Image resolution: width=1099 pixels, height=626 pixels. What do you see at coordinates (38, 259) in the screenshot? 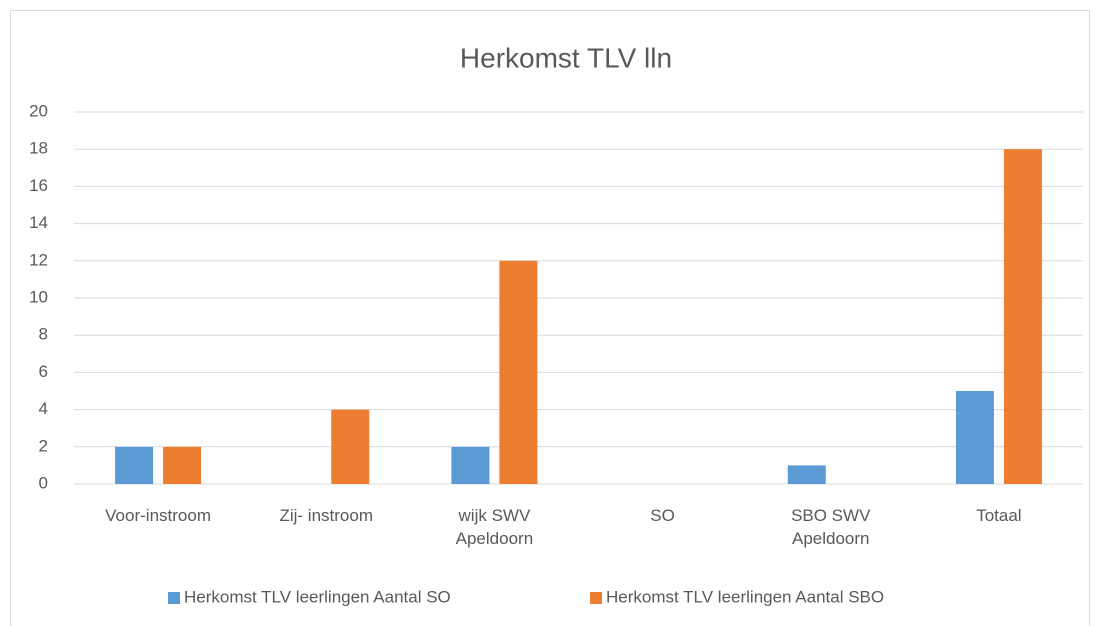
I see `y-tick-label: 12` at bounding box center [38, 259].